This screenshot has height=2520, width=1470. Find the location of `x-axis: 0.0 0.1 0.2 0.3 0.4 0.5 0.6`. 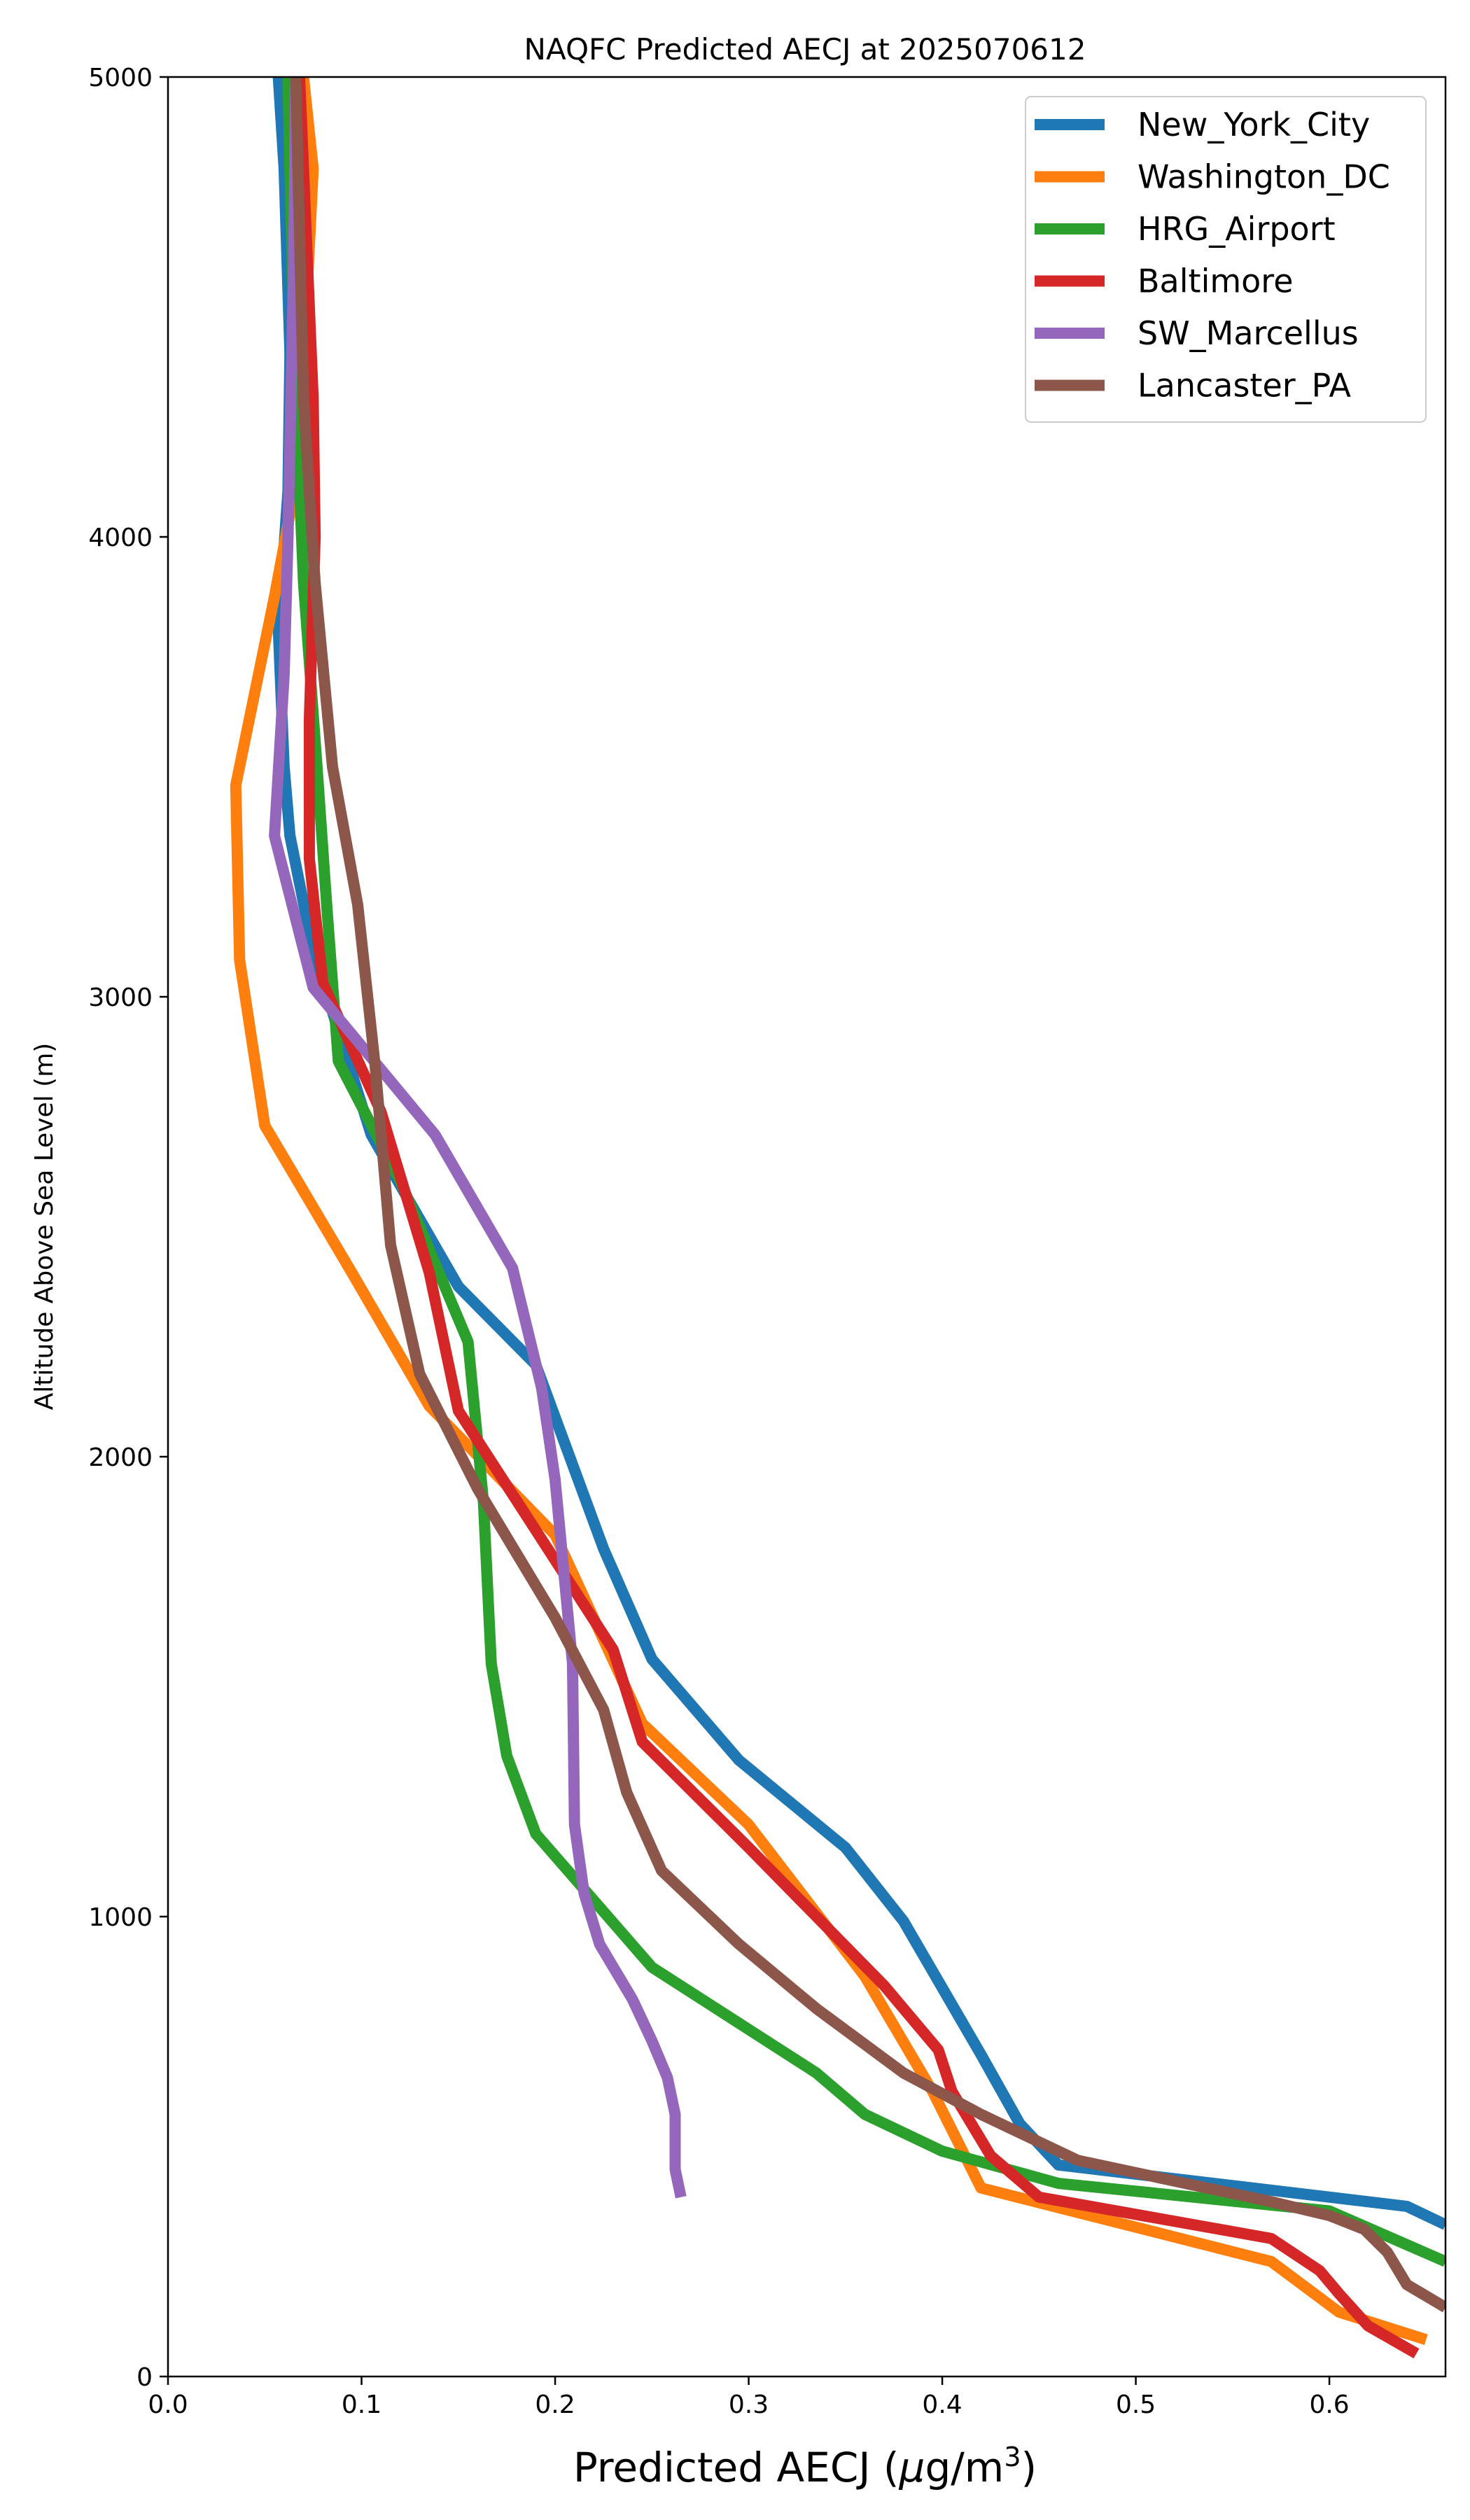

x-axis: 0.0 0.1 0.2 0.3 0.4 0.5 0.6 is located at coordinates (749, 2397).